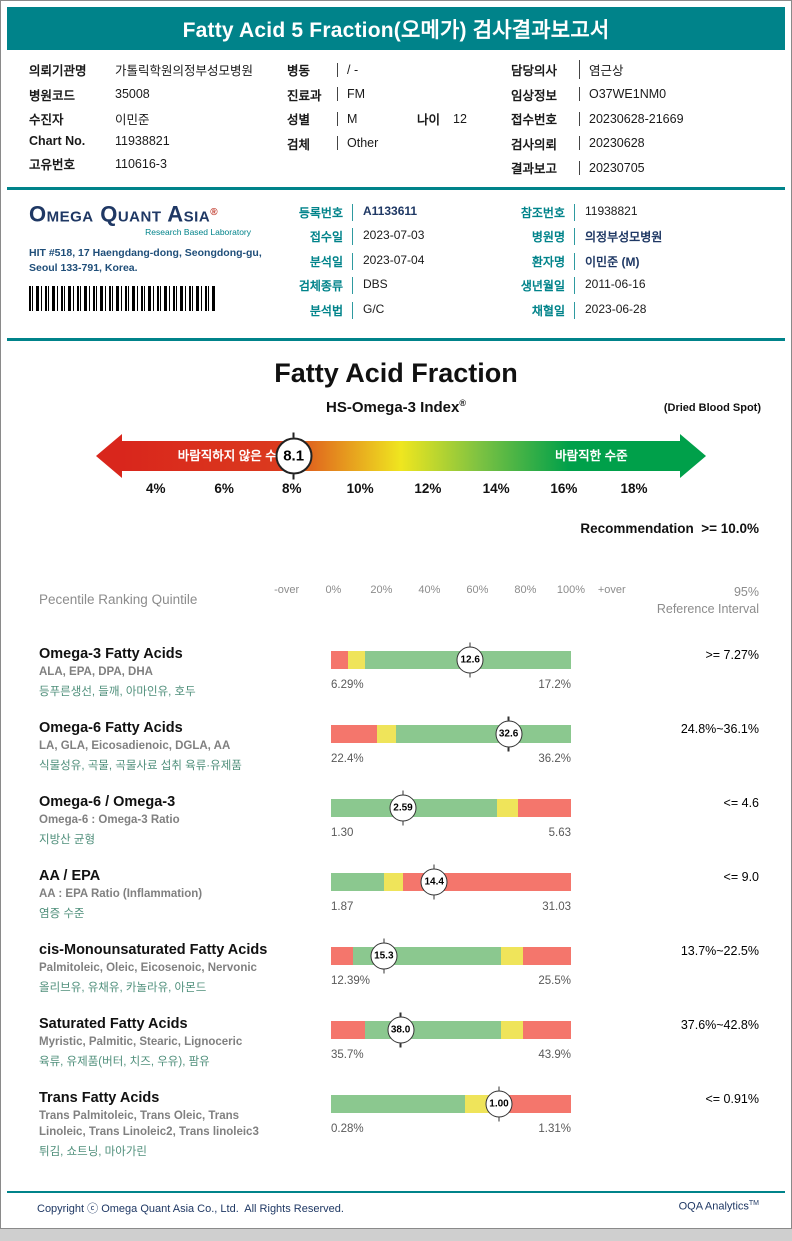  Describe the element at coordinates (70, 876) in the screenshot. I see `fatty-acid-title: AA / EPA` at that location.